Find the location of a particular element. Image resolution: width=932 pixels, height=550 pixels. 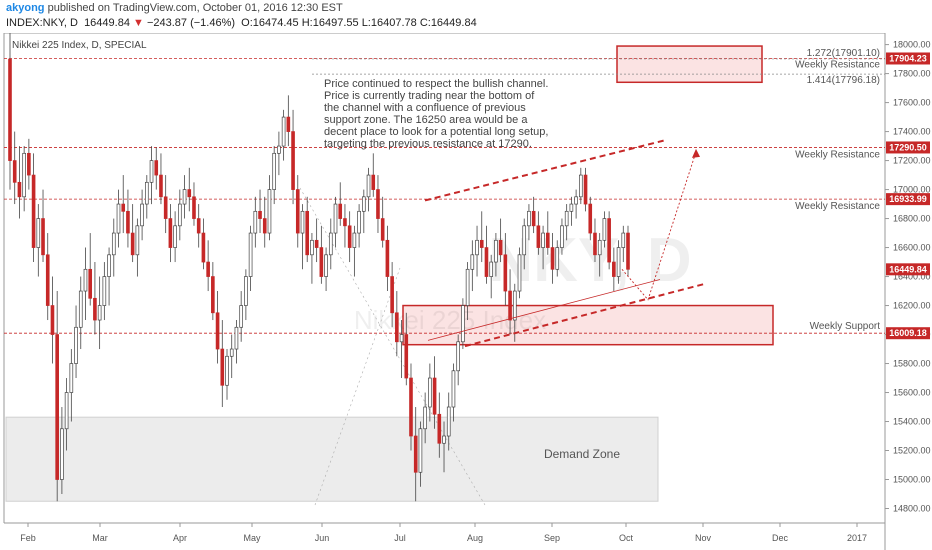

close-value: C:16449.84 is located at coordinates (448, 23).